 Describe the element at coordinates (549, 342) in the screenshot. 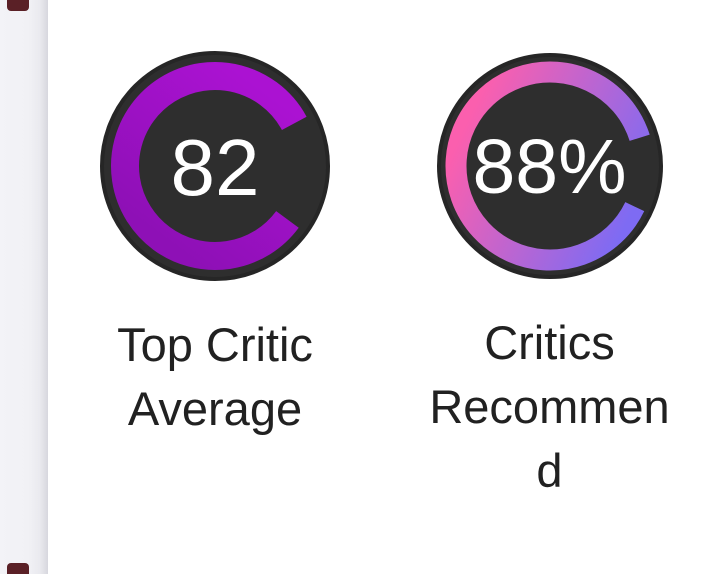

I see `label-line: Critics` at that location.